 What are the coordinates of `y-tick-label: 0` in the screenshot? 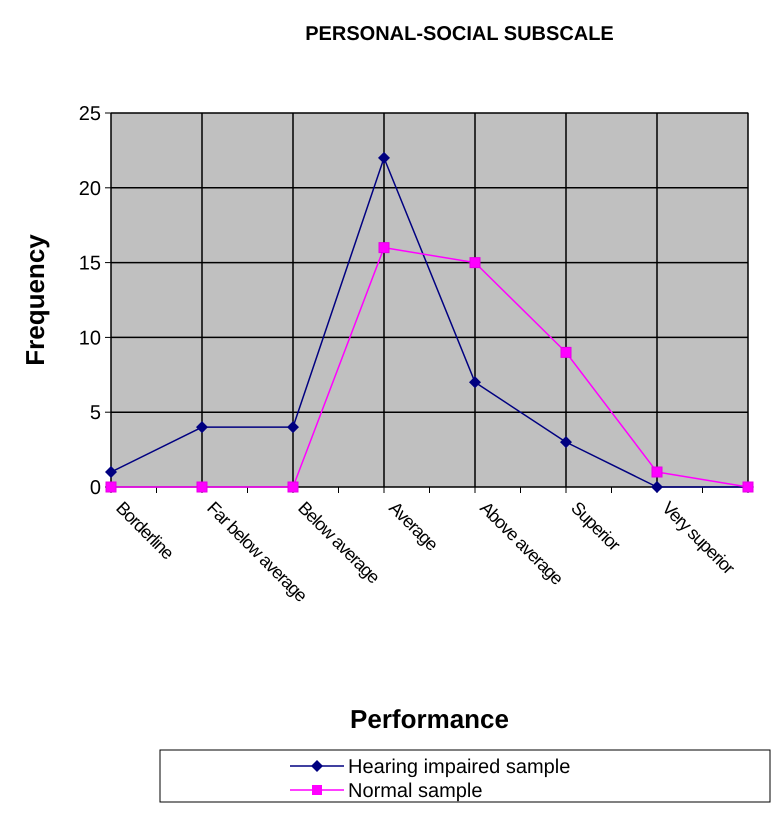 It's located at (95, 488).